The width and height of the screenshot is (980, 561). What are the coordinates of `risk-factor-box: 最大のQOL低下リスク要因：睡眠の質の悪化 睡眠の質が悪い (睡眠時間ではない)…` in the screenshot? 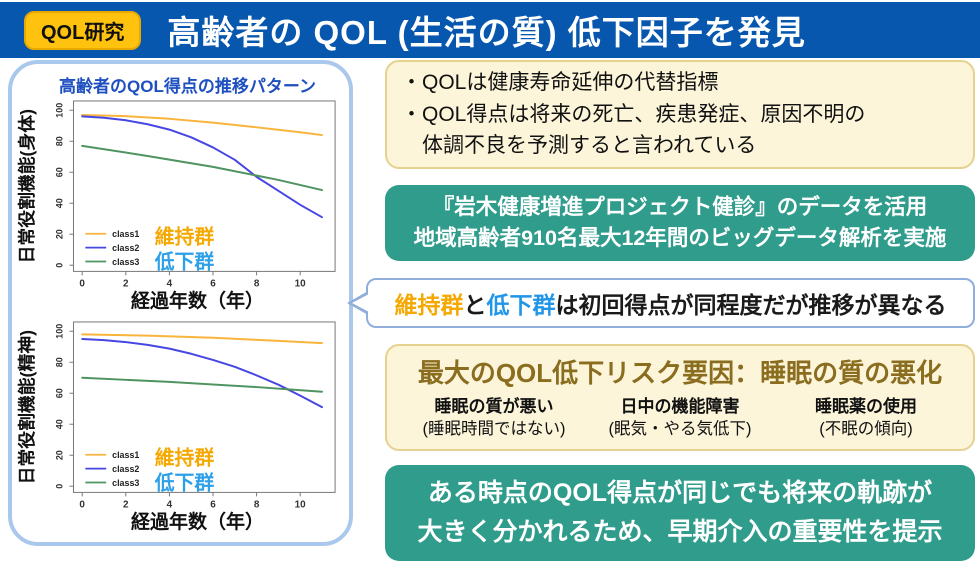 It's located at (680, 397).